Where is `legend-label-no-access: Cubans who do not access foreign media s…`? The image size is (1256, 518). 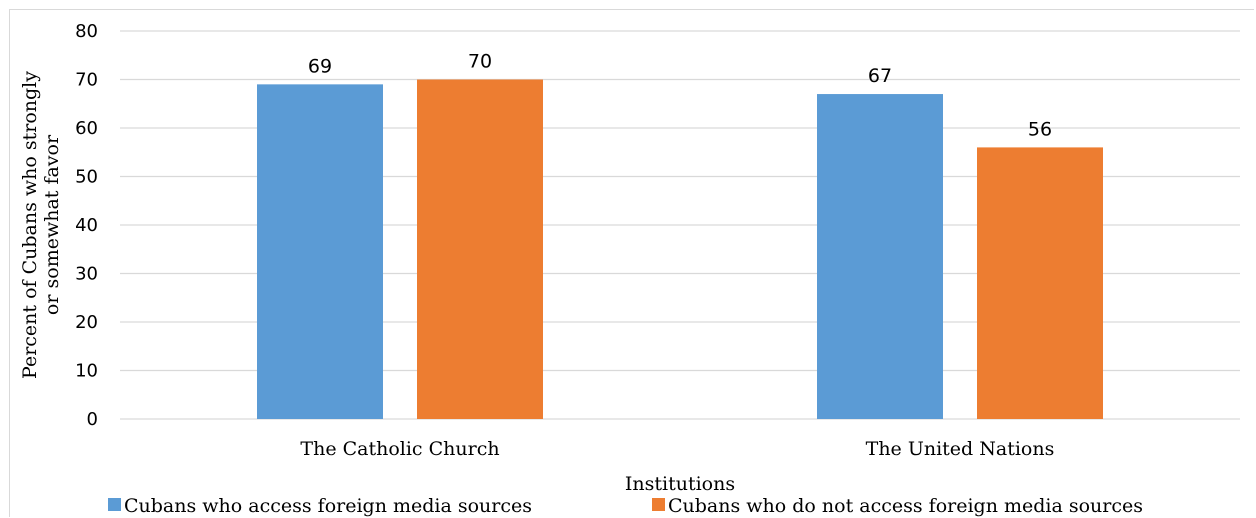 legend-label-no-access: Cubans who do not access foreign media s… is located at coordinates (905, 506).